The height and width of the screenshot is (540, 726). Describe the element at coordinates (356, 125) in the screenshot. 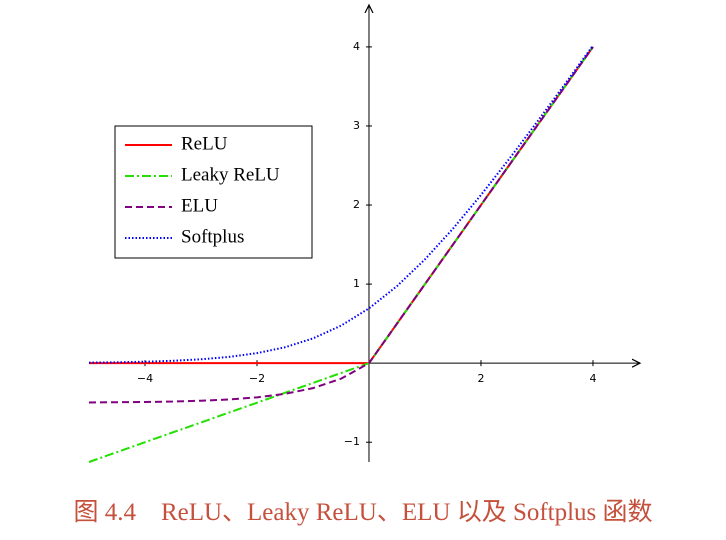

I see `y-tick-label: 3` at that location.